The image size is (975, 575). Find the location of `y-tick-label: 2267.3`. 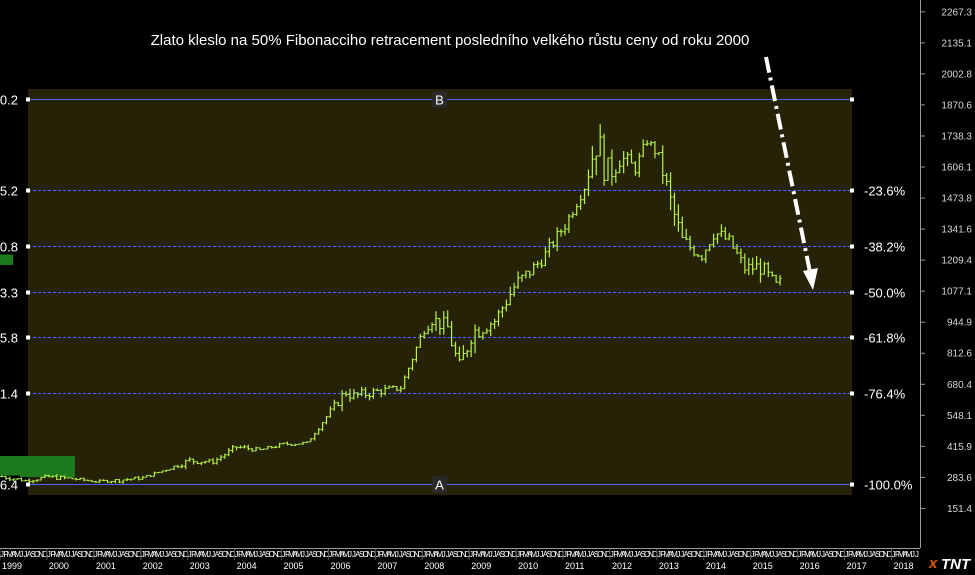

y-tick-label: 2267.3 is located at coordinates (956, 12).